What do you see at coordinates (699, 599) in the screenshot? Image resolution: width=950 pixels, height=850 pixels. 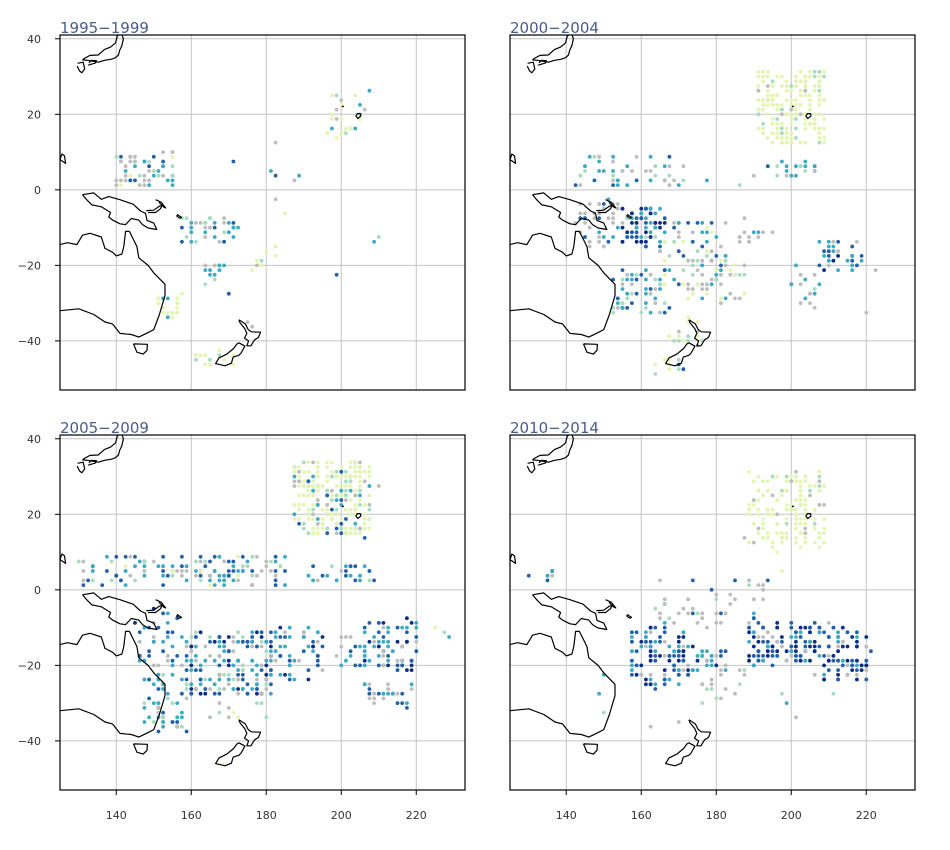 I see `observation-points` at bounding box center [699, 599].